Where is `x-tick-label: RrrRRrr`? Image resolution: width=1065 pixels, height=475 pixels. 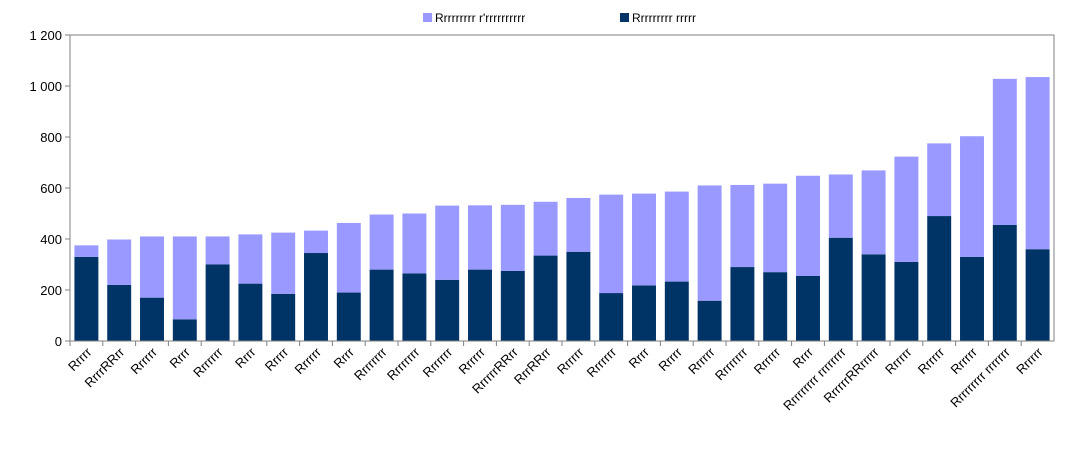 x-tick-label: RrrRRrr is located at coordinates (532, 365).